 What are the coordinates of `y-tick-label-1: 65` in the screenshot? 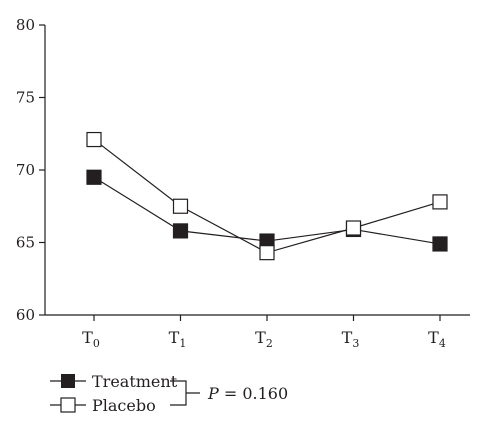 It's located at (25, 243).